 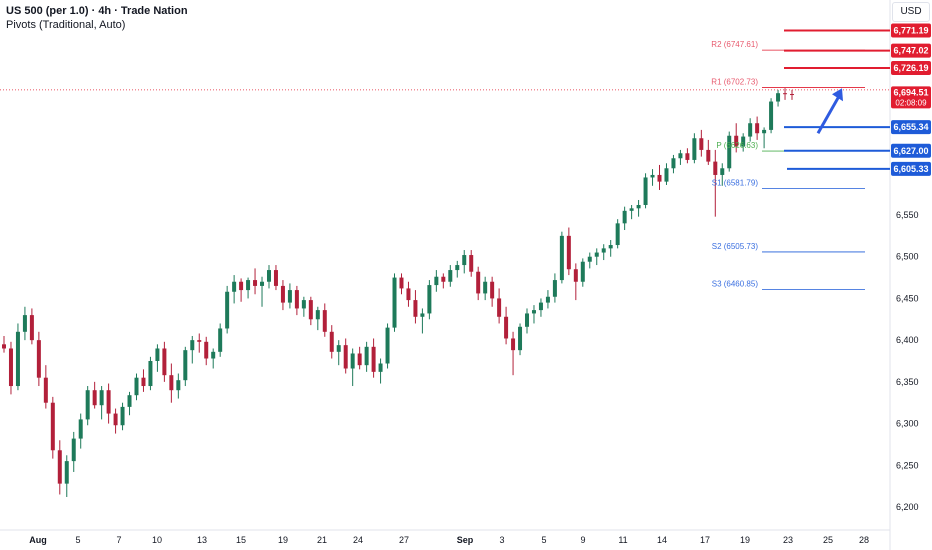 What do you see at coordinates (907, 215) in the screenshot?
I see `y-tick-label: 6,550` at bounding box center [907, 215].